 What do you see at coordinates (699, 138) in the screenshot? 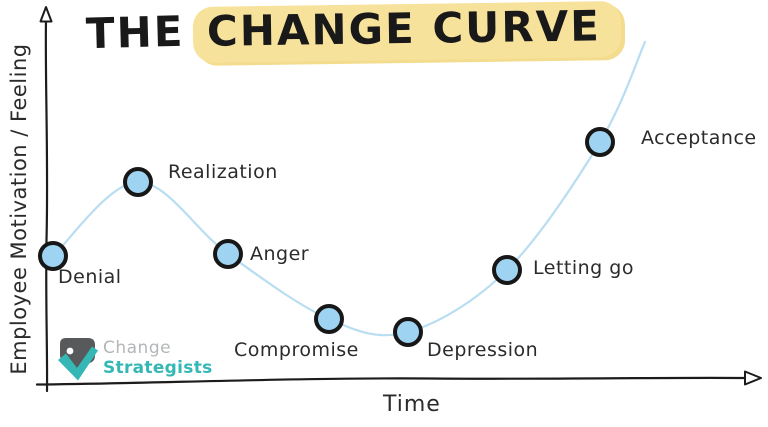
I see `stage-label-acceptance: Acceptance` at bounding box center [699, 138].